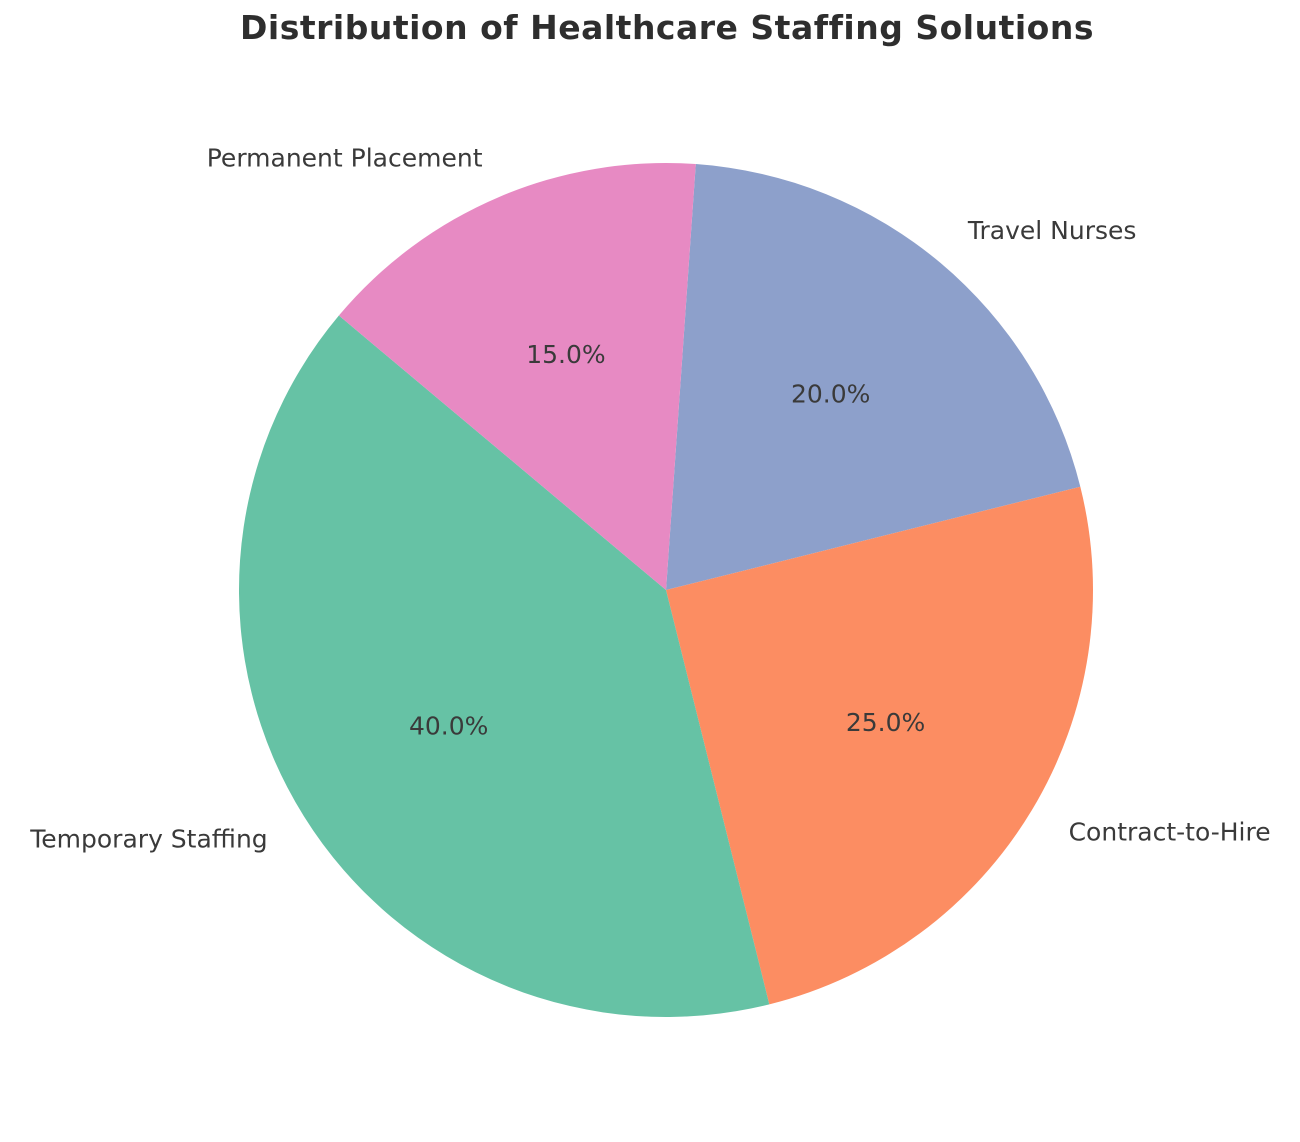 Image resolution: width=1300 pixels, height=1142 pixels. I want to click on slice-label-contract-to-hire: Contract-to-Hire, so click(1170, 832).